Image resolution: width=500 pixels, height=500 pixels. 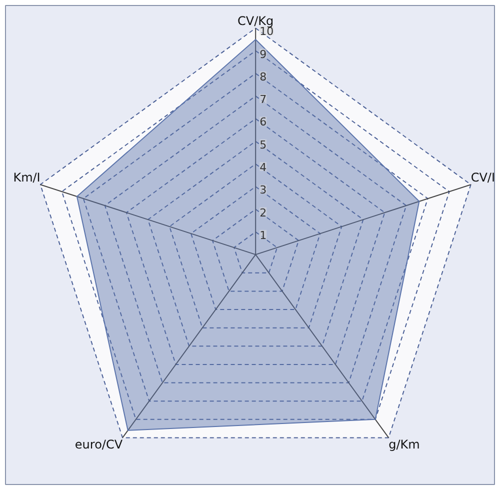 What do you see at coordinates (99, 445) in the screenshot?
I see `spoke-label: euro/CV` at bounding box center [99, 445].